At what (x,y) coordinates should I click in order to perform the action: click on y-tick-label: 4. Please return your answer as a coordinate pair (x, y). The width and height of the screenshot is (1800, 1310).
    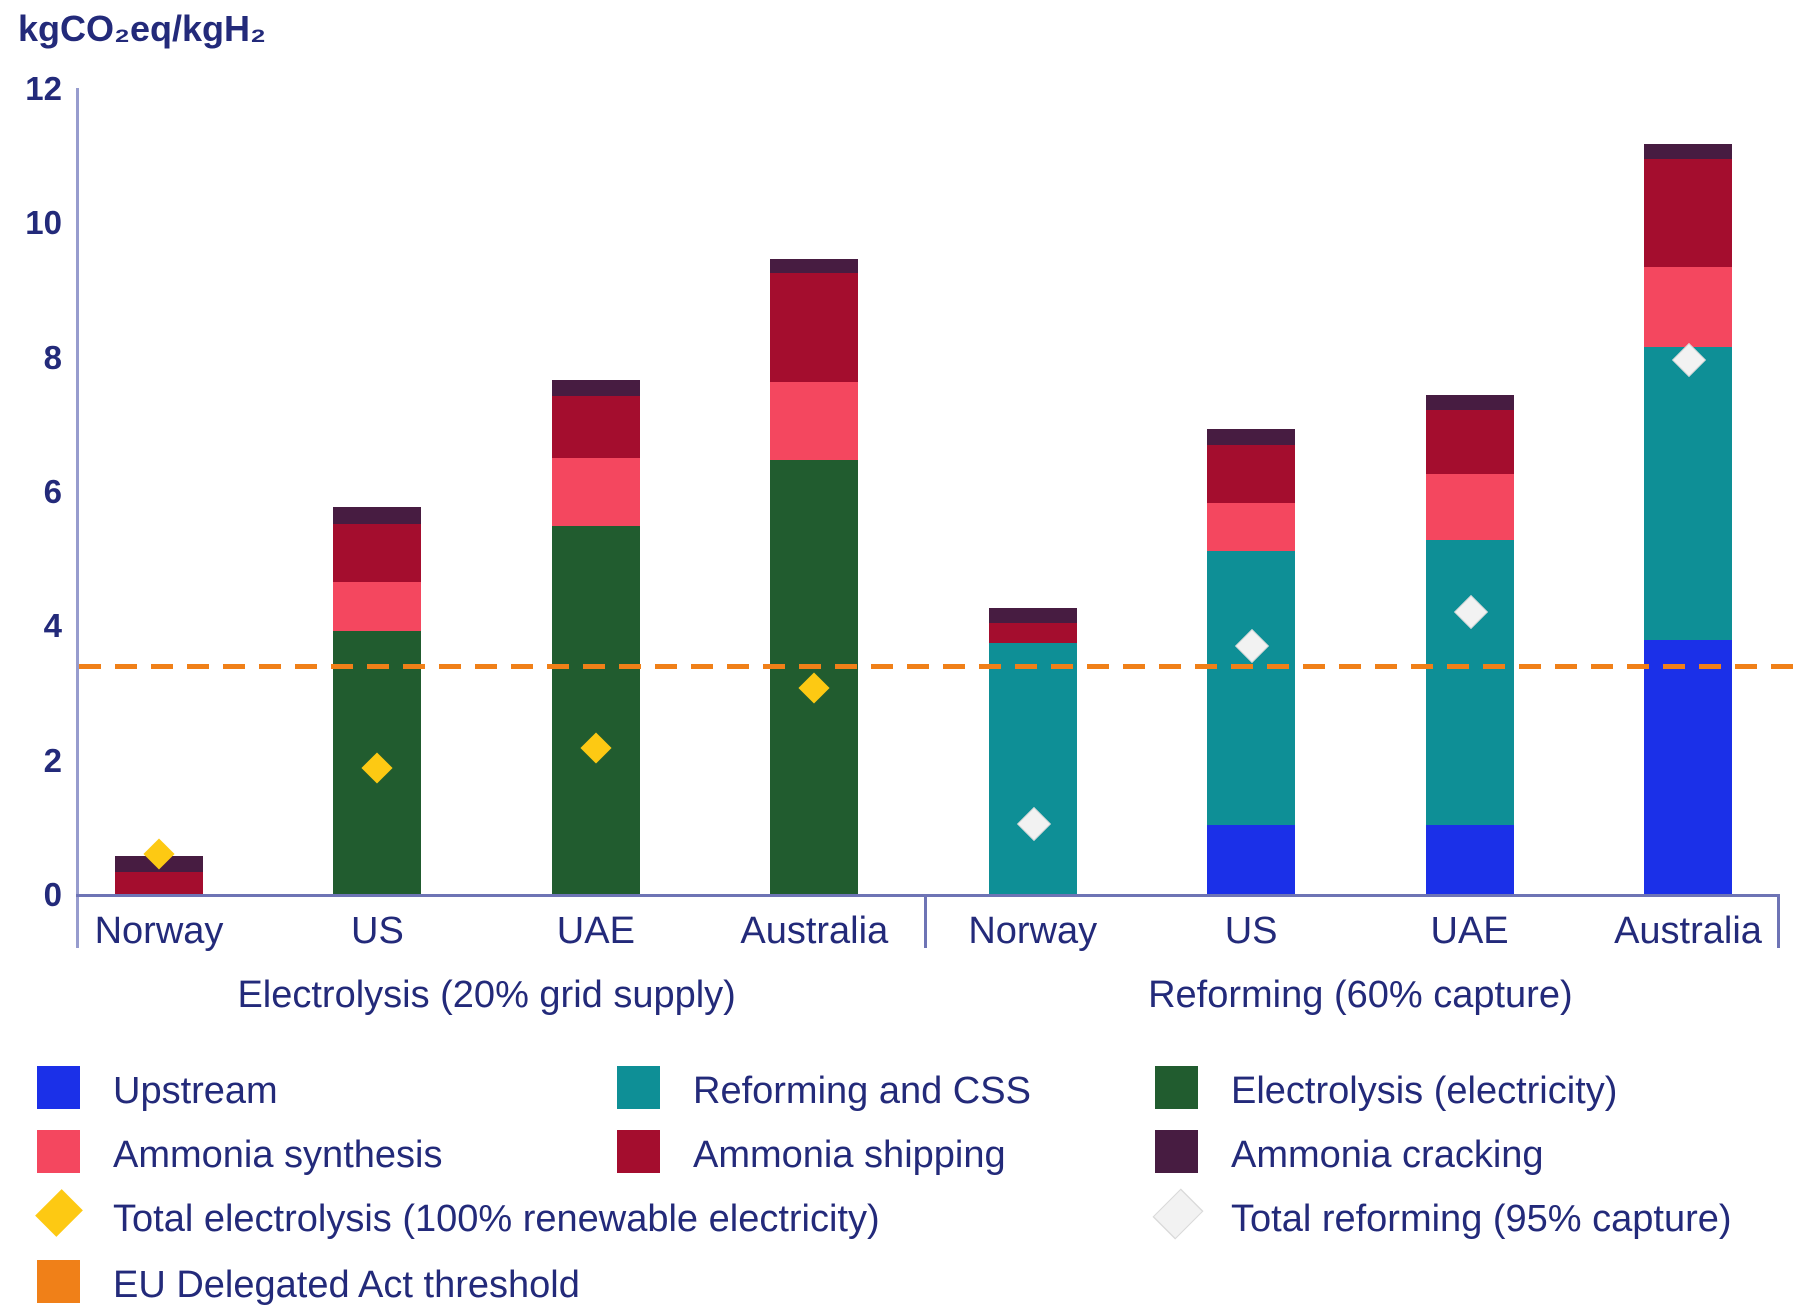
    Looking at the image, I should click on (52, 626).